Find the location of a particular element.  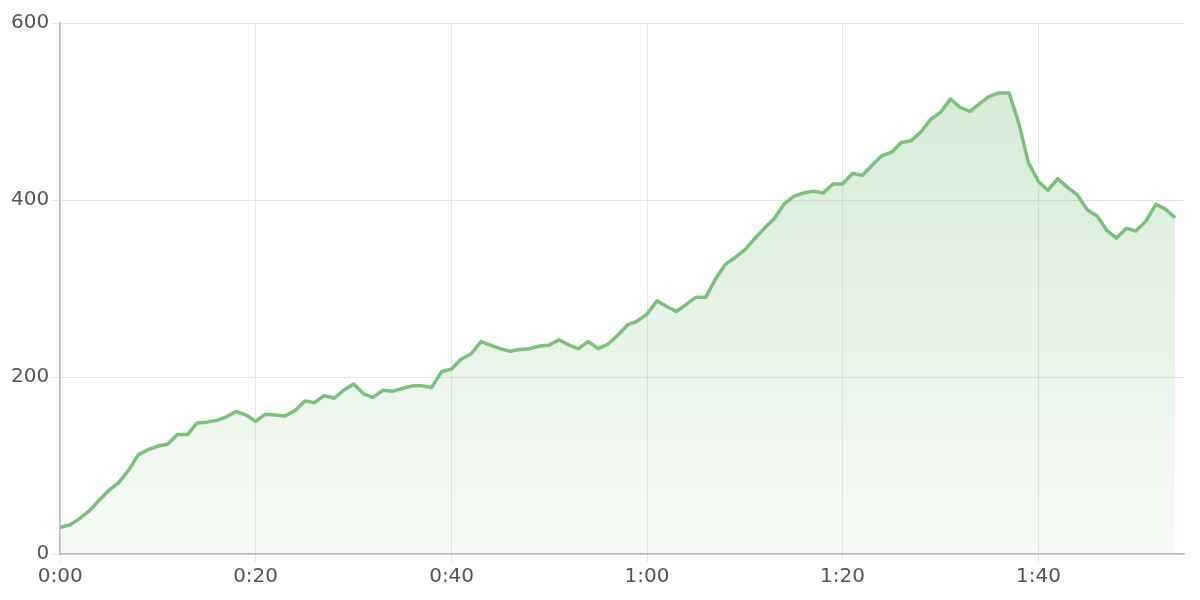

x-tick-label: 0:40 is located at coordinates (452, 575).